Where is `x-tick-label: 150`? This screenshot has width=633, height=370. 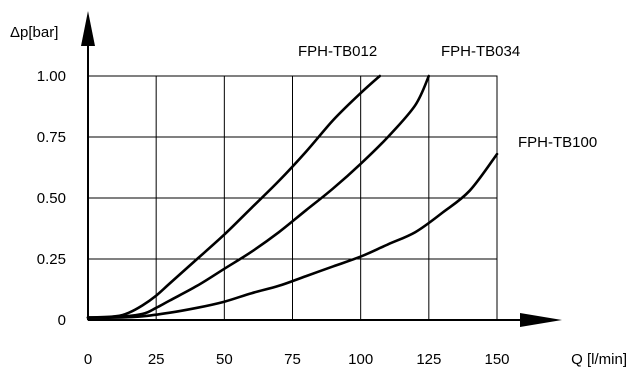 x-tick-label: 150 is located at coordinates (496, 359).